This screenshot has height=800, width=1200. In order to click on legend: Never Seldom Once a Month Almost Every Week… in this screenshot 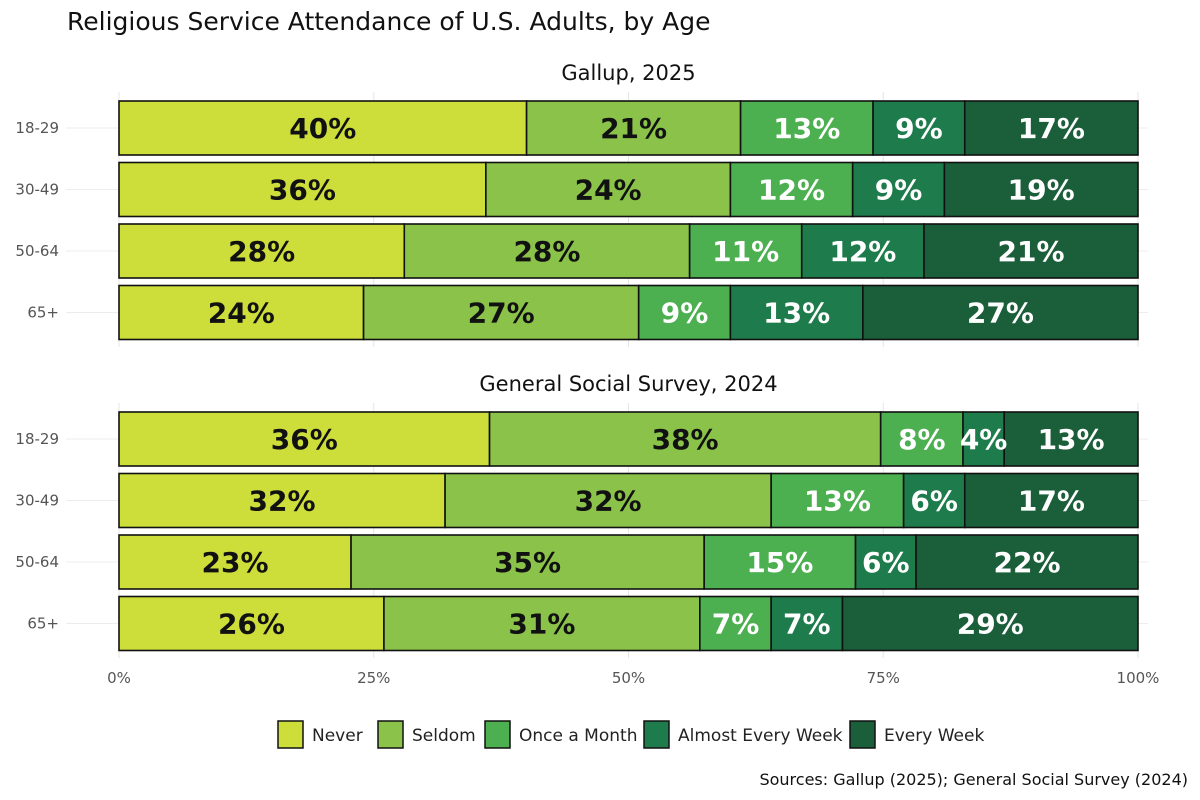, I will do `click(630, 734)`.